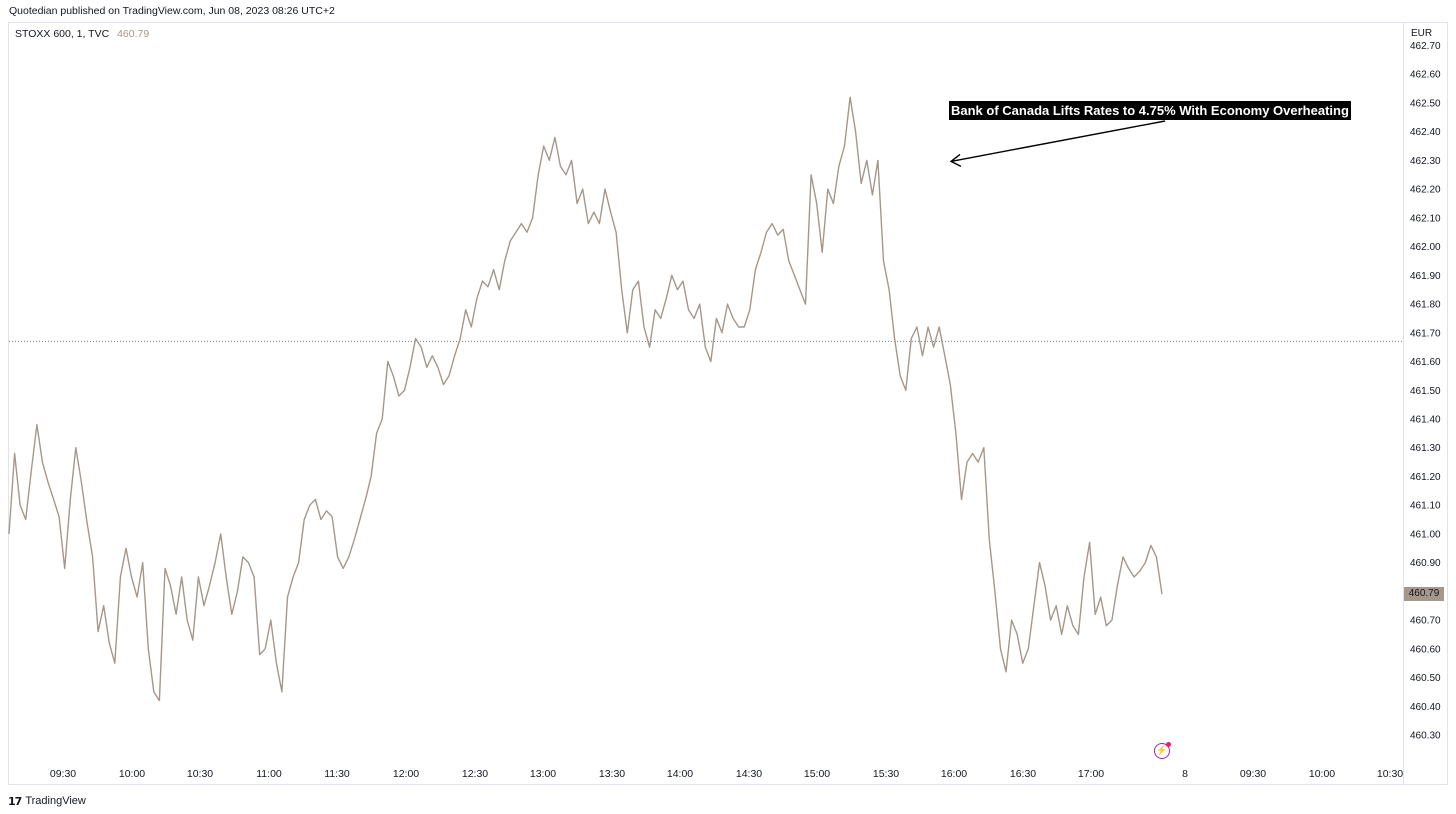 This screenshot has width=1456, height=814. What do you see at coordinates (1425, 678) in the screenshot?
I see `y-tick-label: 460.50` at bounding box center [1425, 678].